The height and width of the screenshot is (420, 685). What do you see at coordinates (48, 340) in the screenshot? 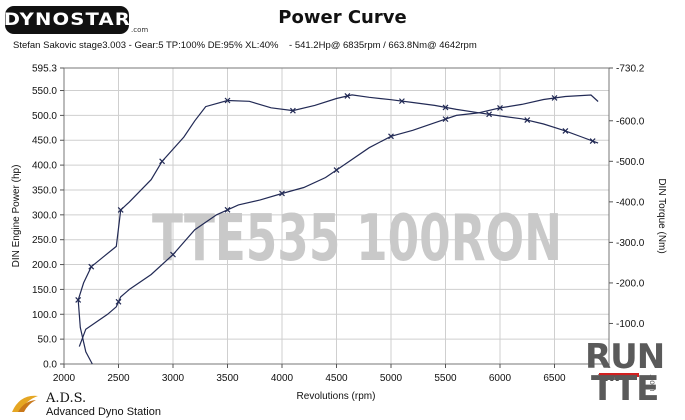
I see `left-tick-label: 50.0` at bounding box center [48, 340].